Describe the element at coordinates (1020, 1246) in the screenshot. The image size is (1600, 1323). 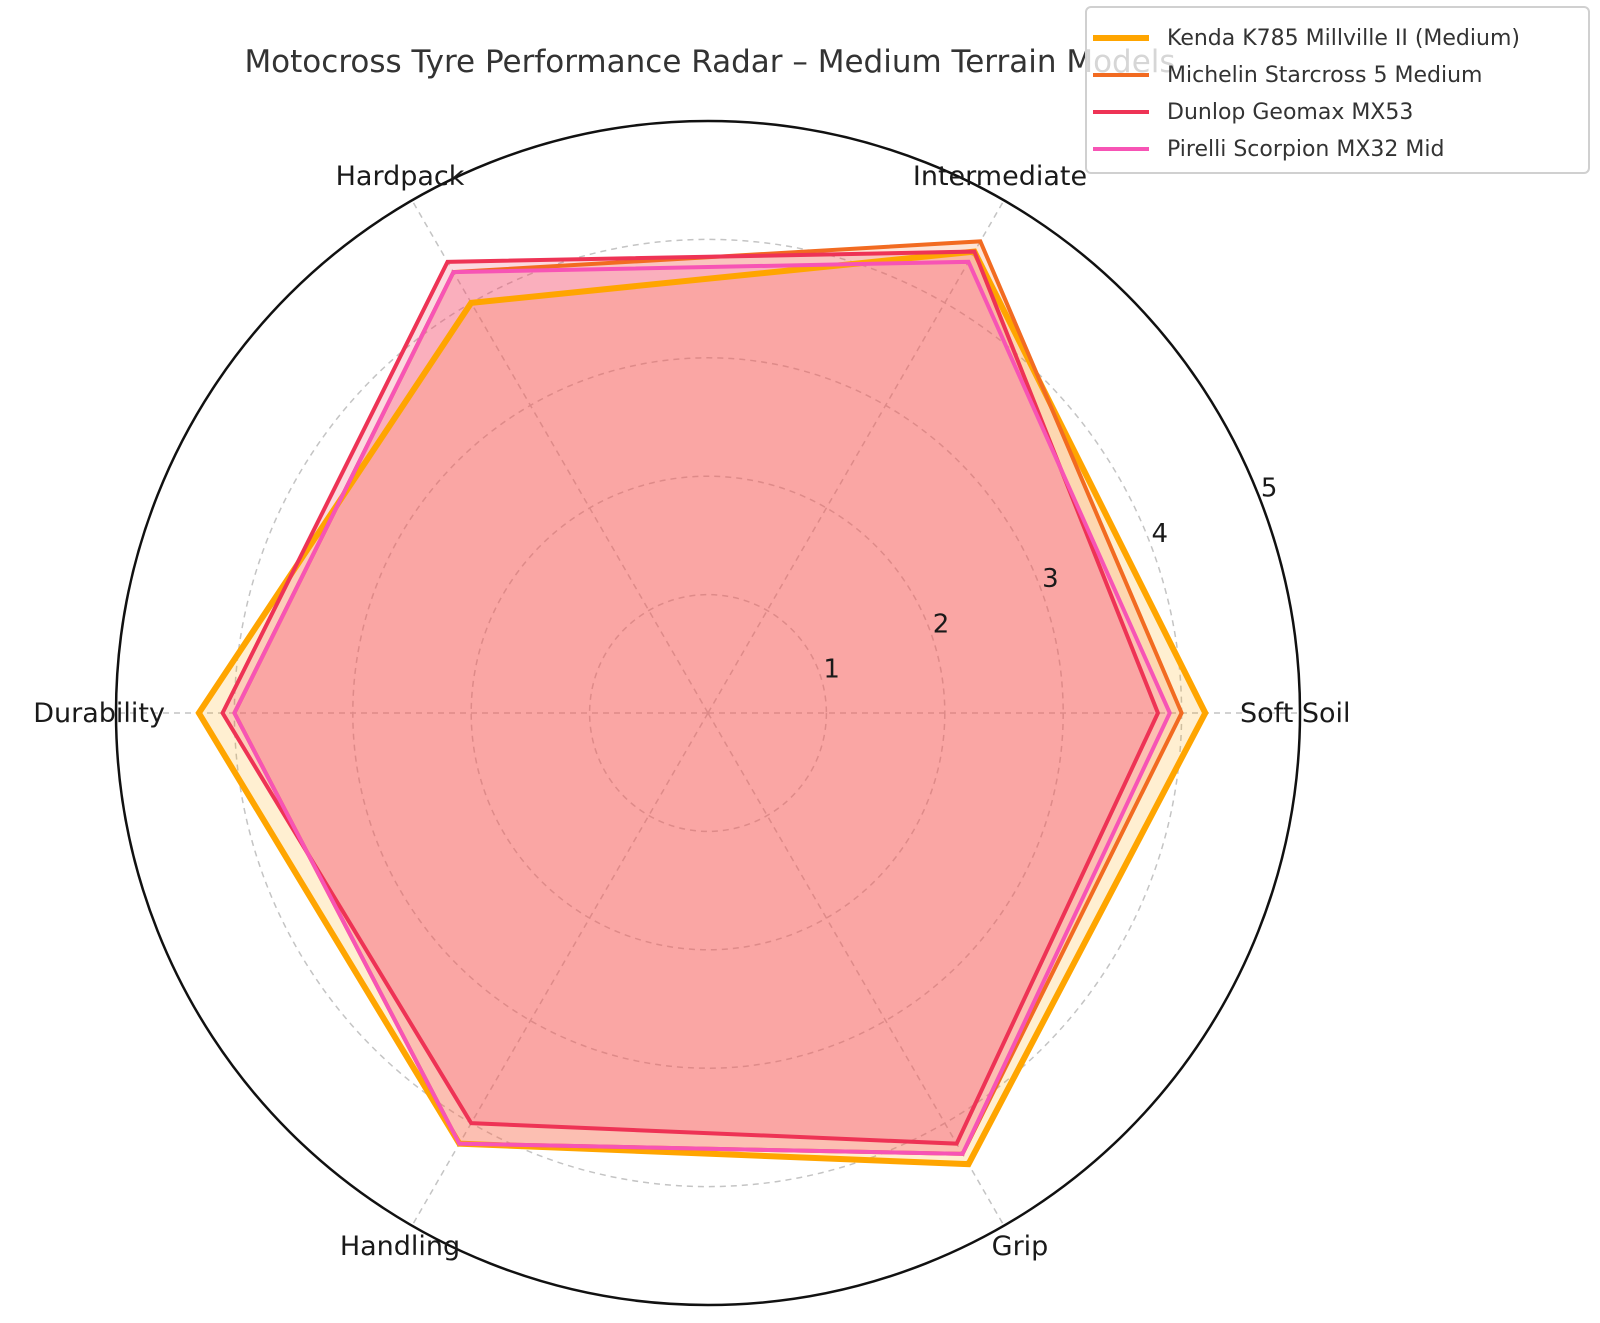
I see `axis-label: Grip` at that location.